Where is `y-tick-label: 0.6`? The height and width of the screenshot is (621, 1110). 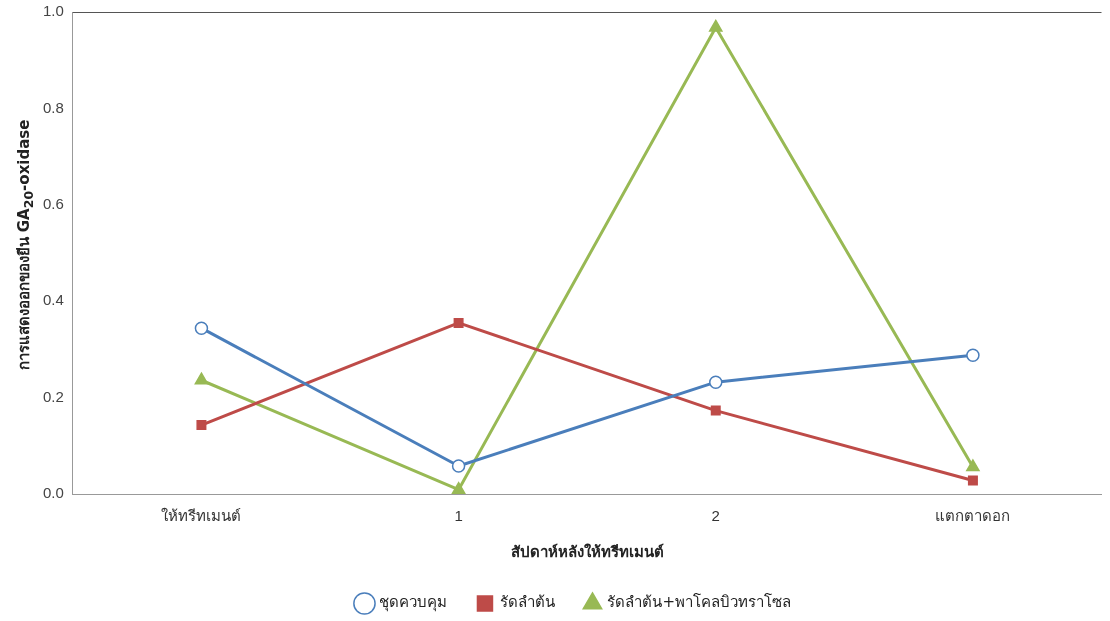 y-tick-label: 0.6 is located at coordinates (53, 203).